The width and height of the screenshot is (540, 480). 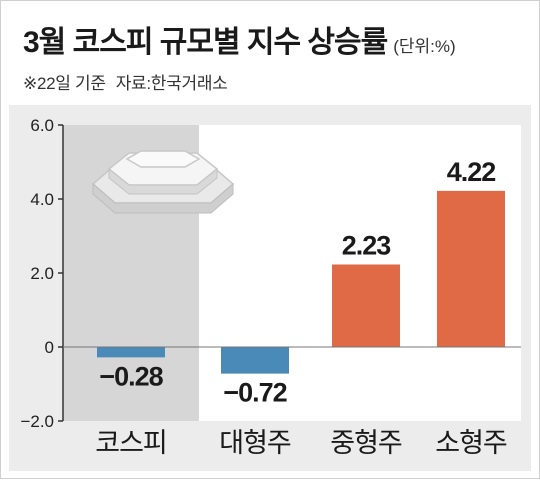 I want to click on category-labels: 코스피 대형주 중형주 소형주, so click(x=301, y=443).